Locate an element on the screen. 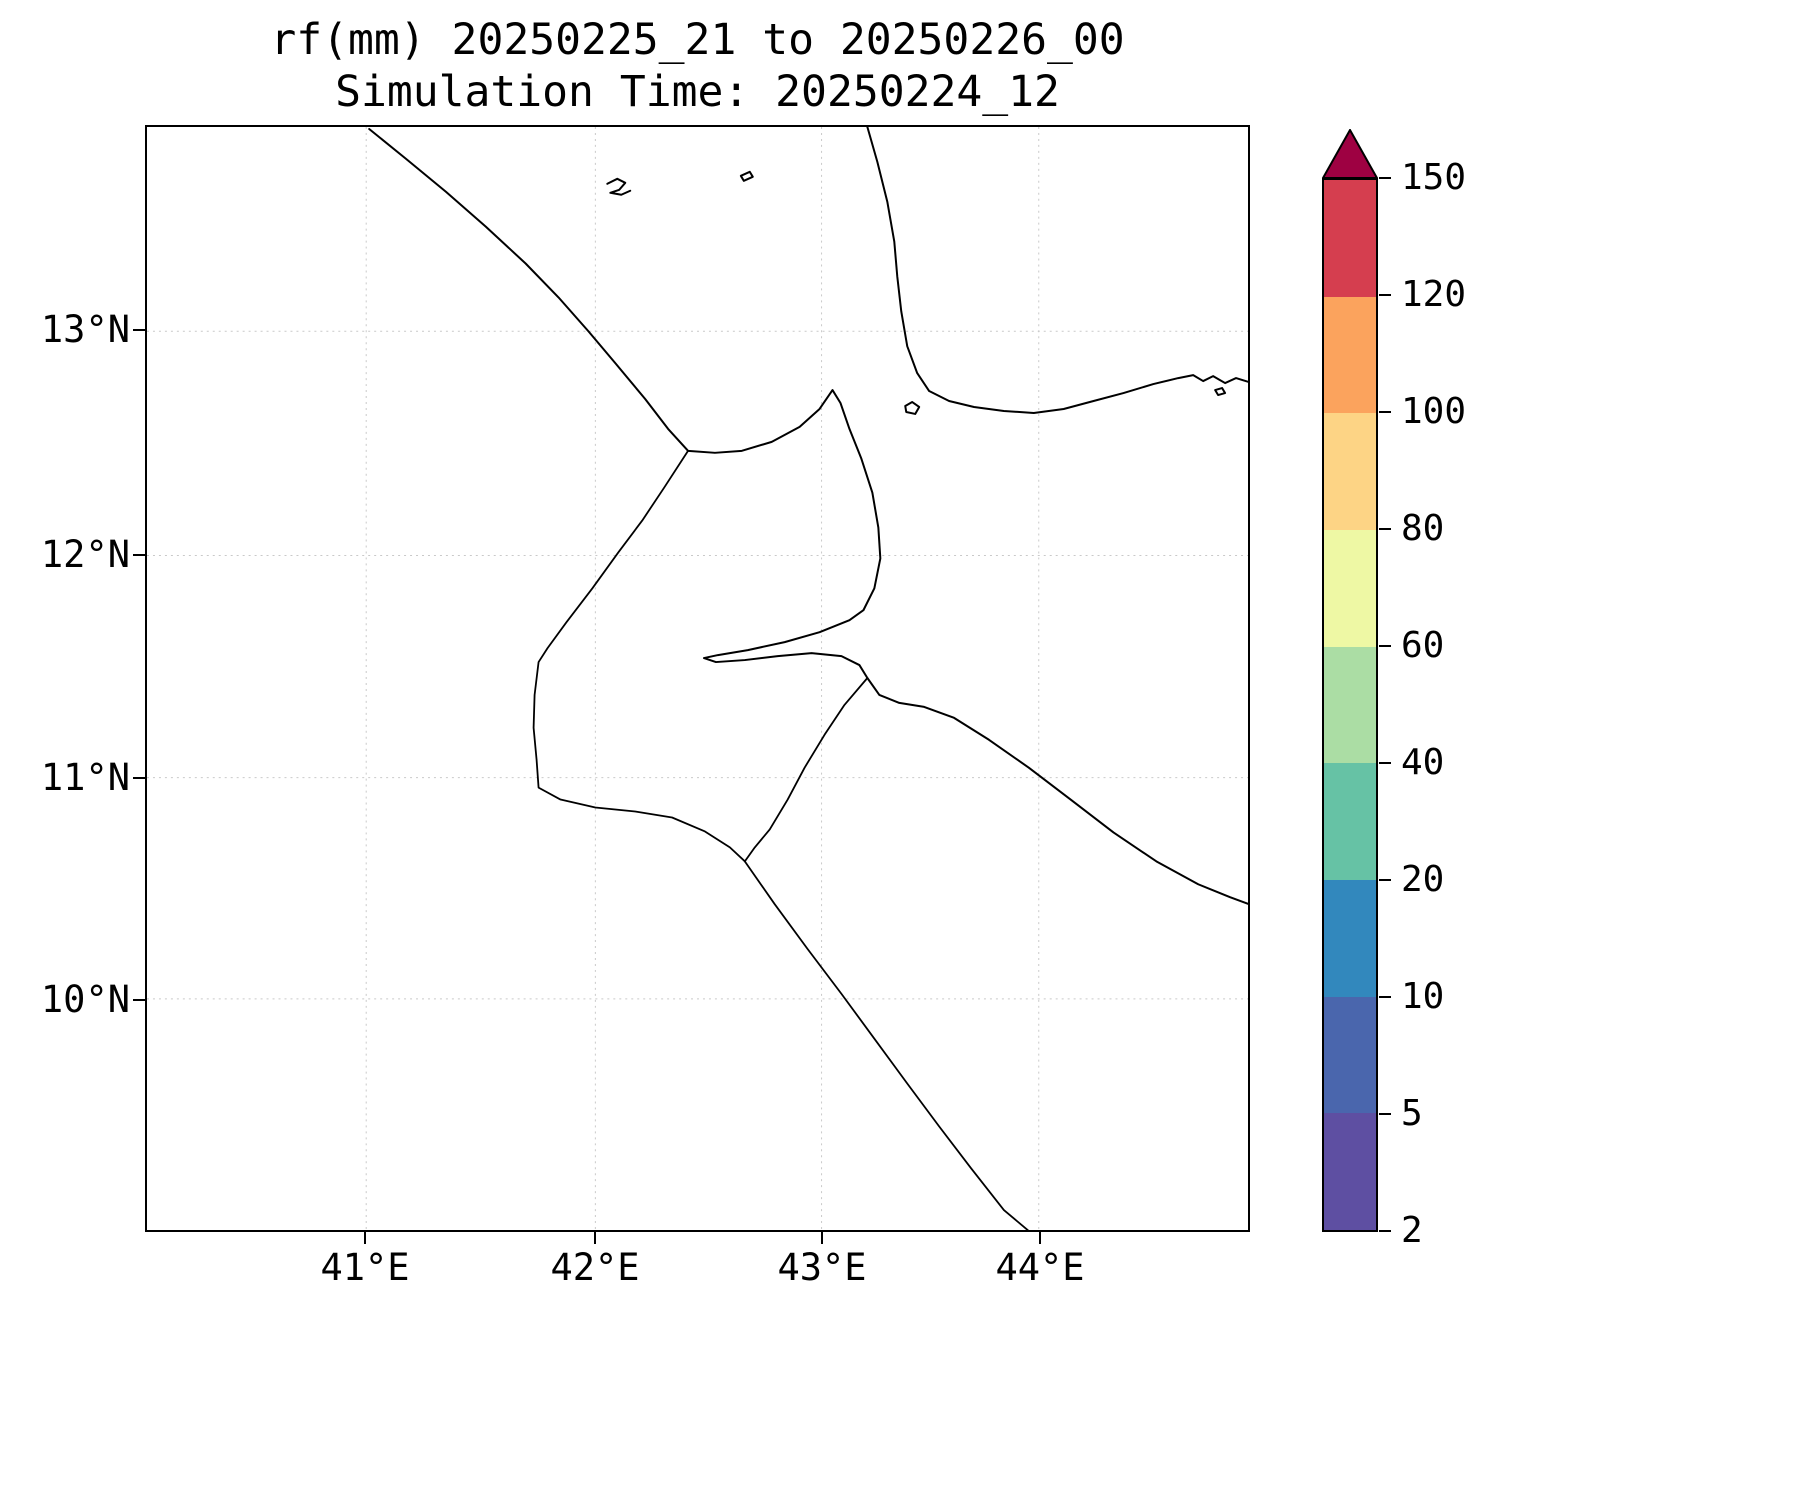 This screenshot has width=1800, height=1500. colorbar-tick-label: 20 is located at coordinates (1423, 879).